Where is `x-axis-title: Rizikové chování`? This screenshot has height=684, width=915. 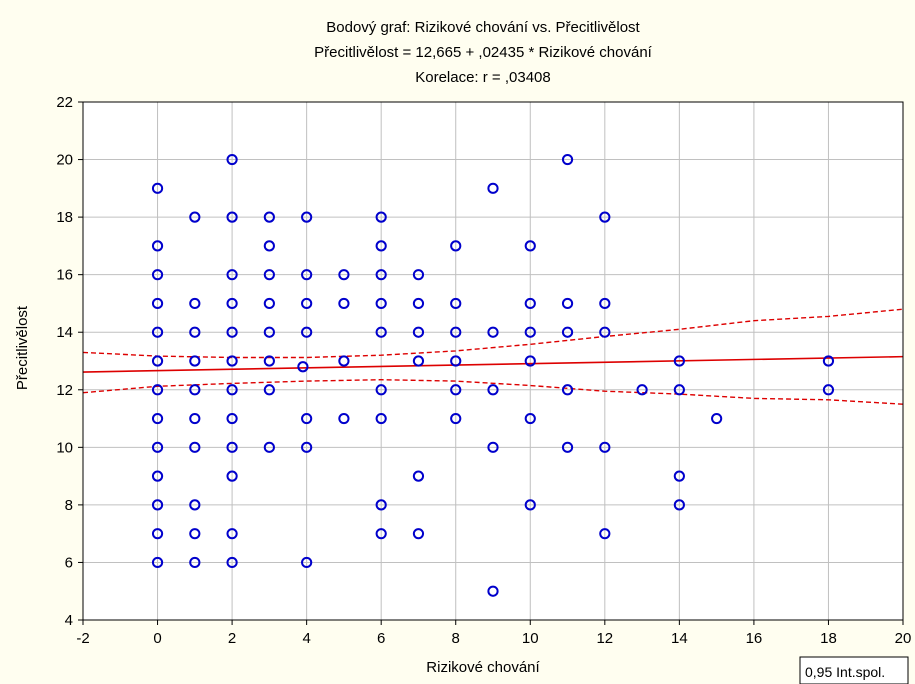 x-axis-title: Rizikové chování is located at coordinates (483, 667).